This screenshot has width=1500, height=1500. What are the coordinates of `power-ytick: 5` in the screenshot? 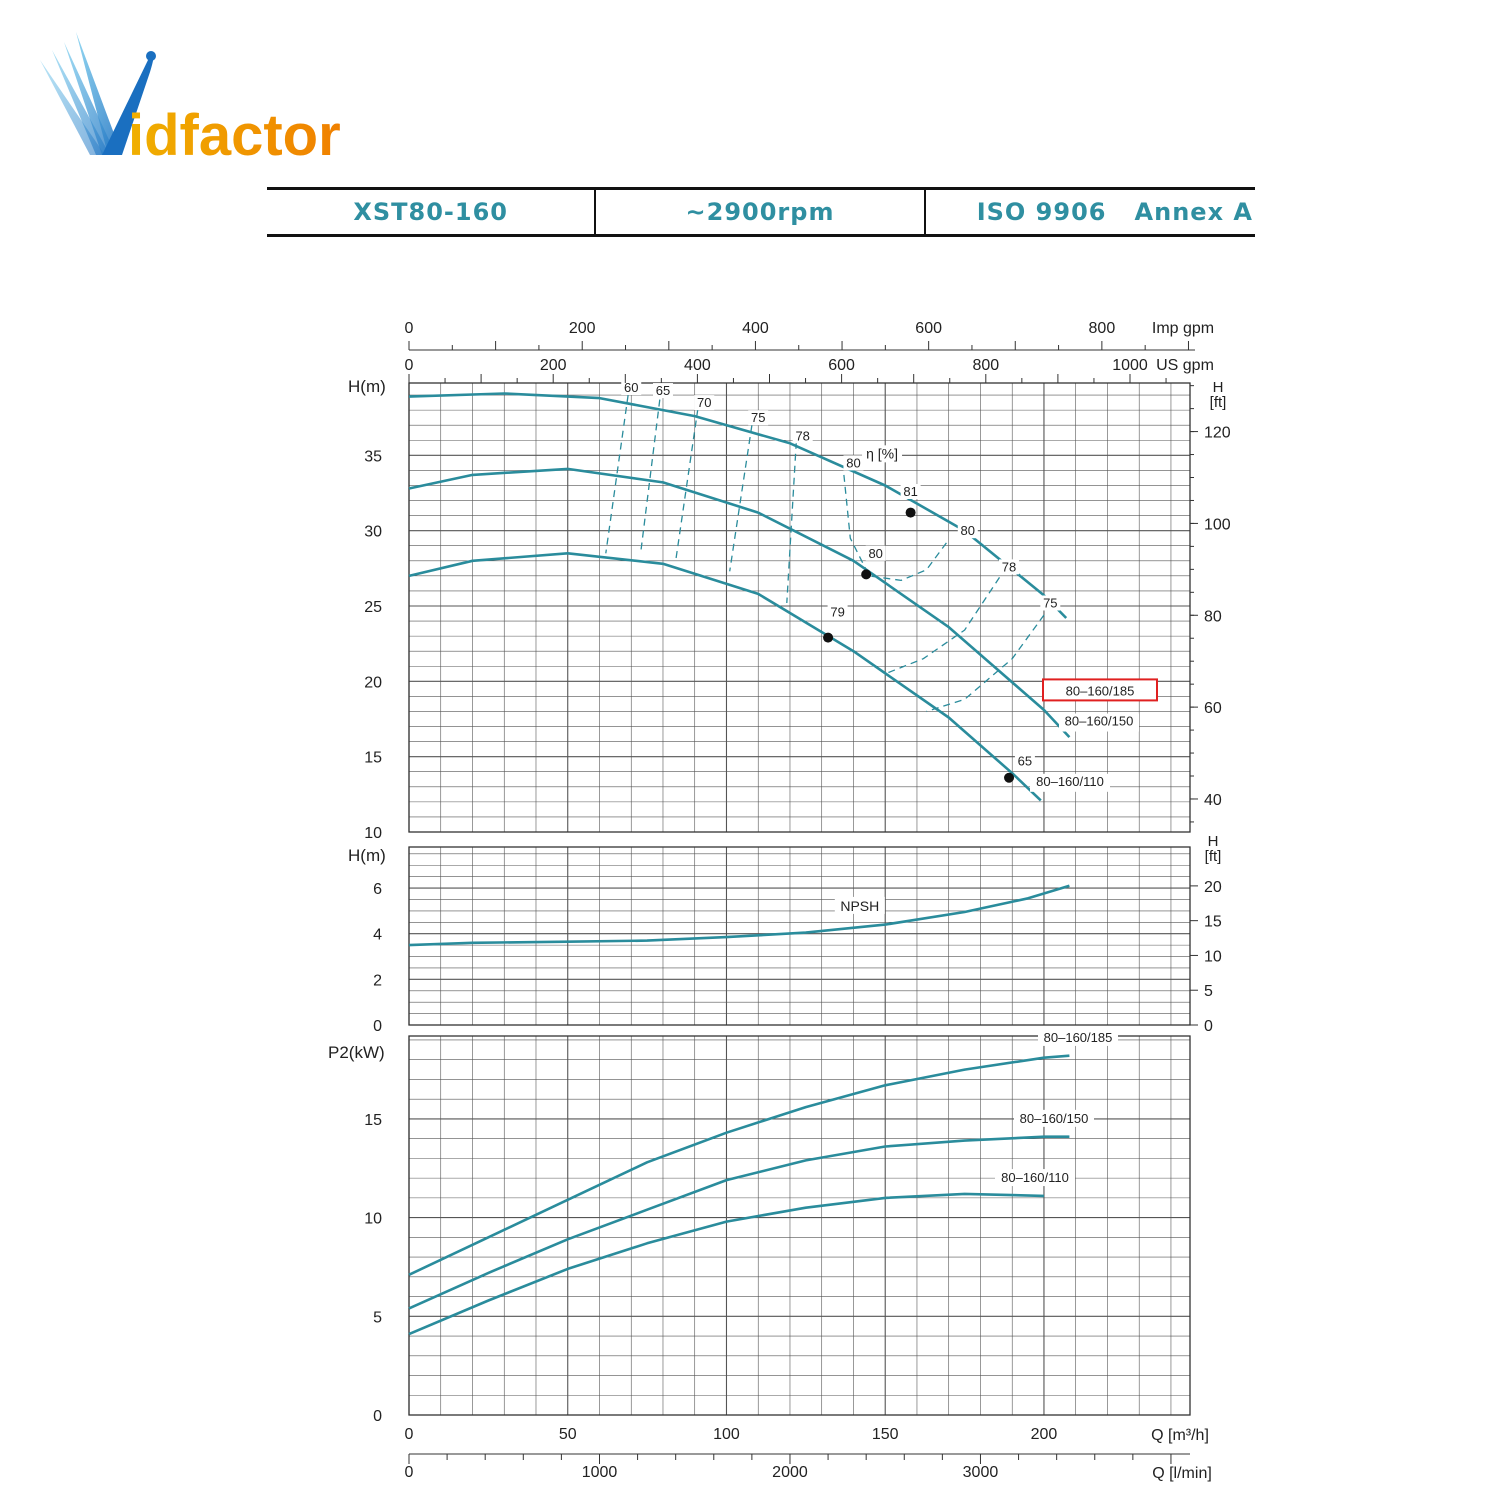 It's located at (377, 1317).